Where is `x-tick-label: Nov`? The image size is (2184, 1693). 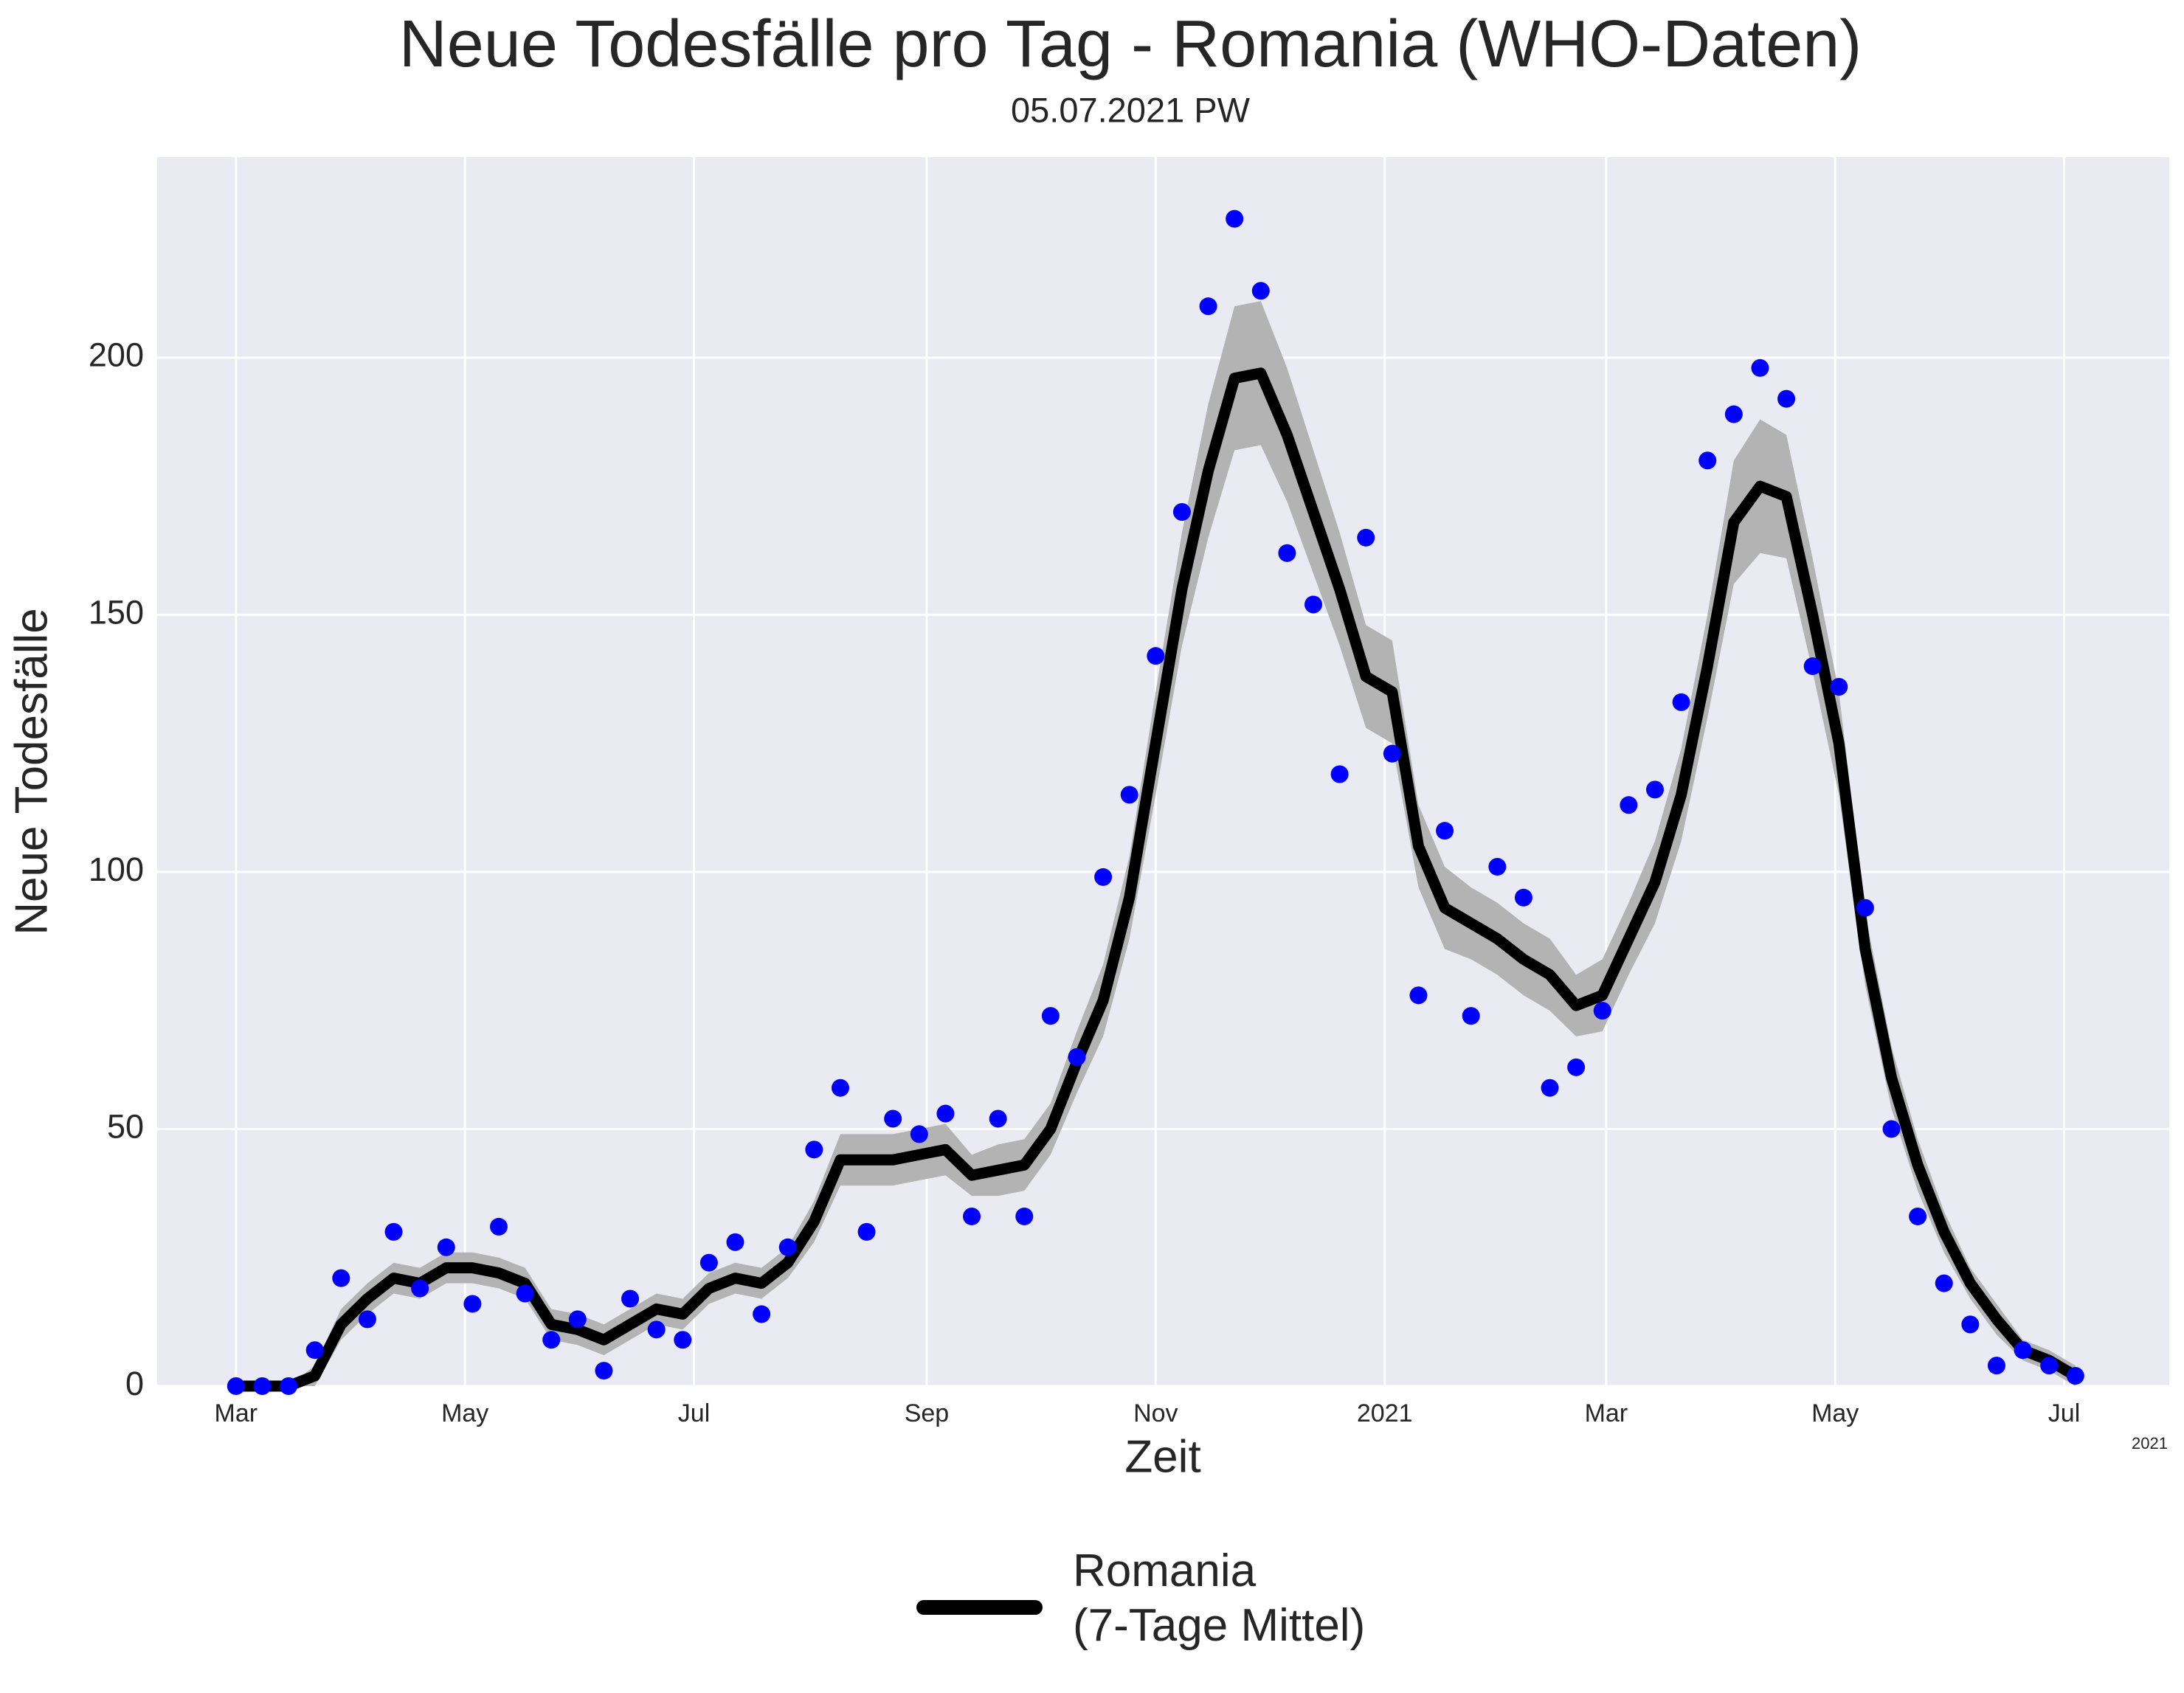 x-tick-label: Nov is located at coordinates (1155, 1413).